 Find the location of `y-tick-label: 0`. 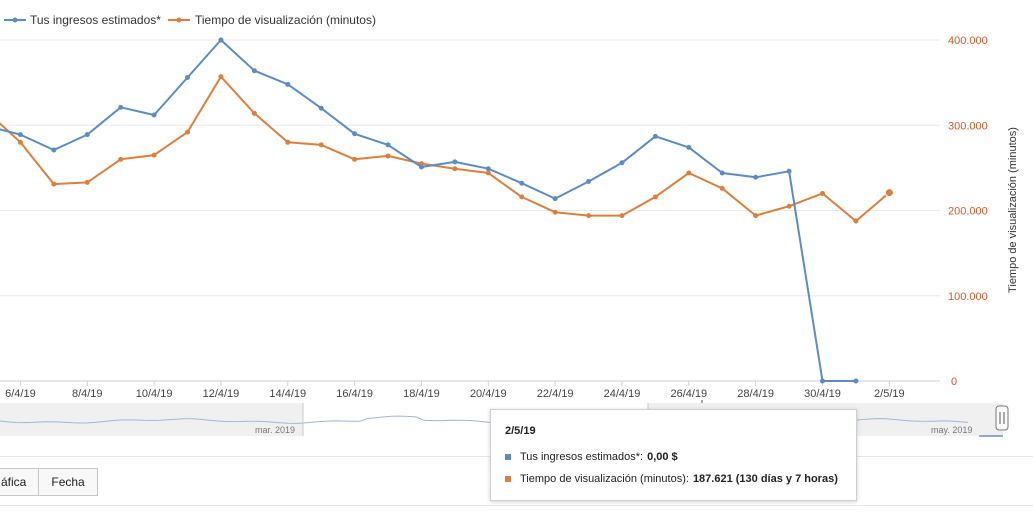

y-tick-label: 0 is located at coordinates (954, 382).